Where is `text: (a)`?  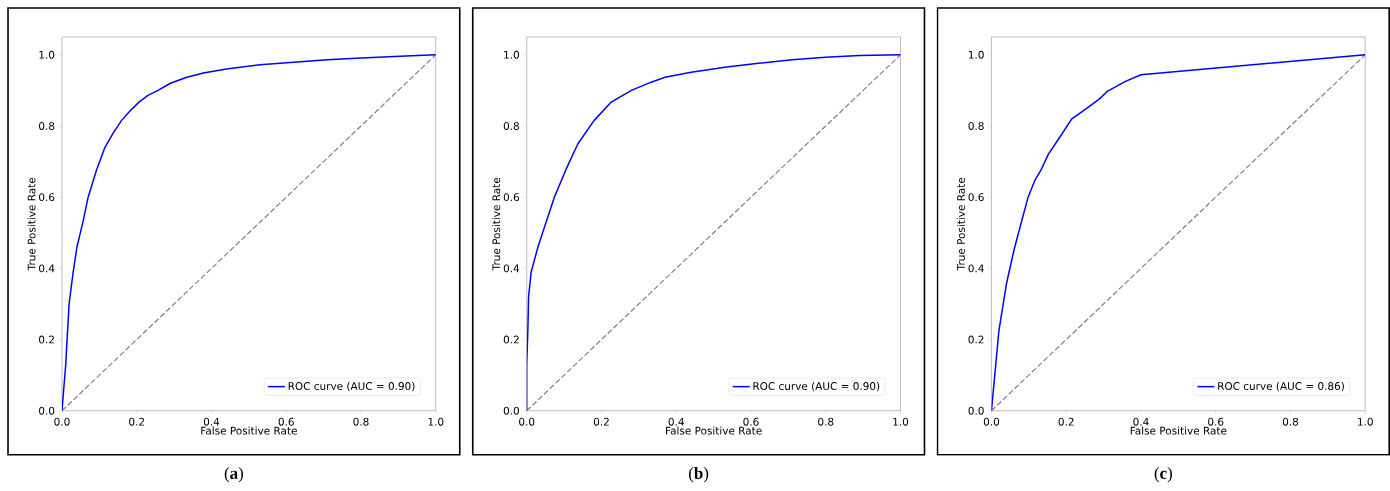 text: (a) is located at coordinates (233, 475).